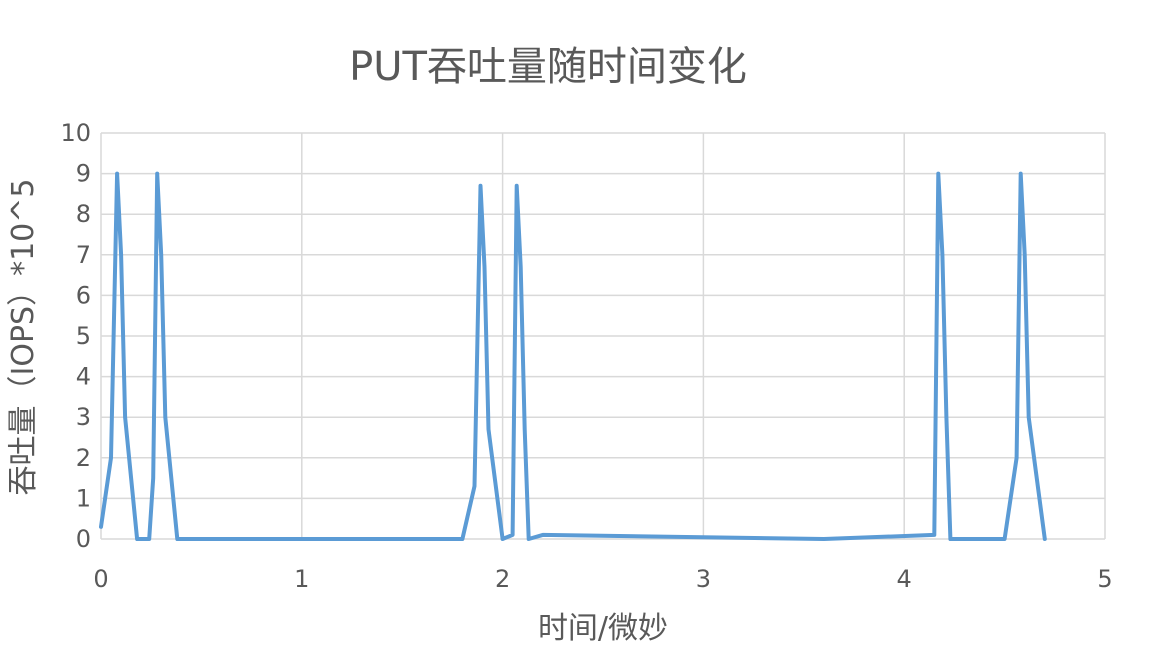 The height and width of the screenshot is (658, 1160). Describe the element at coordinates (83, 458) in the screenshot. I see `y-tick-label: 2` at that location.